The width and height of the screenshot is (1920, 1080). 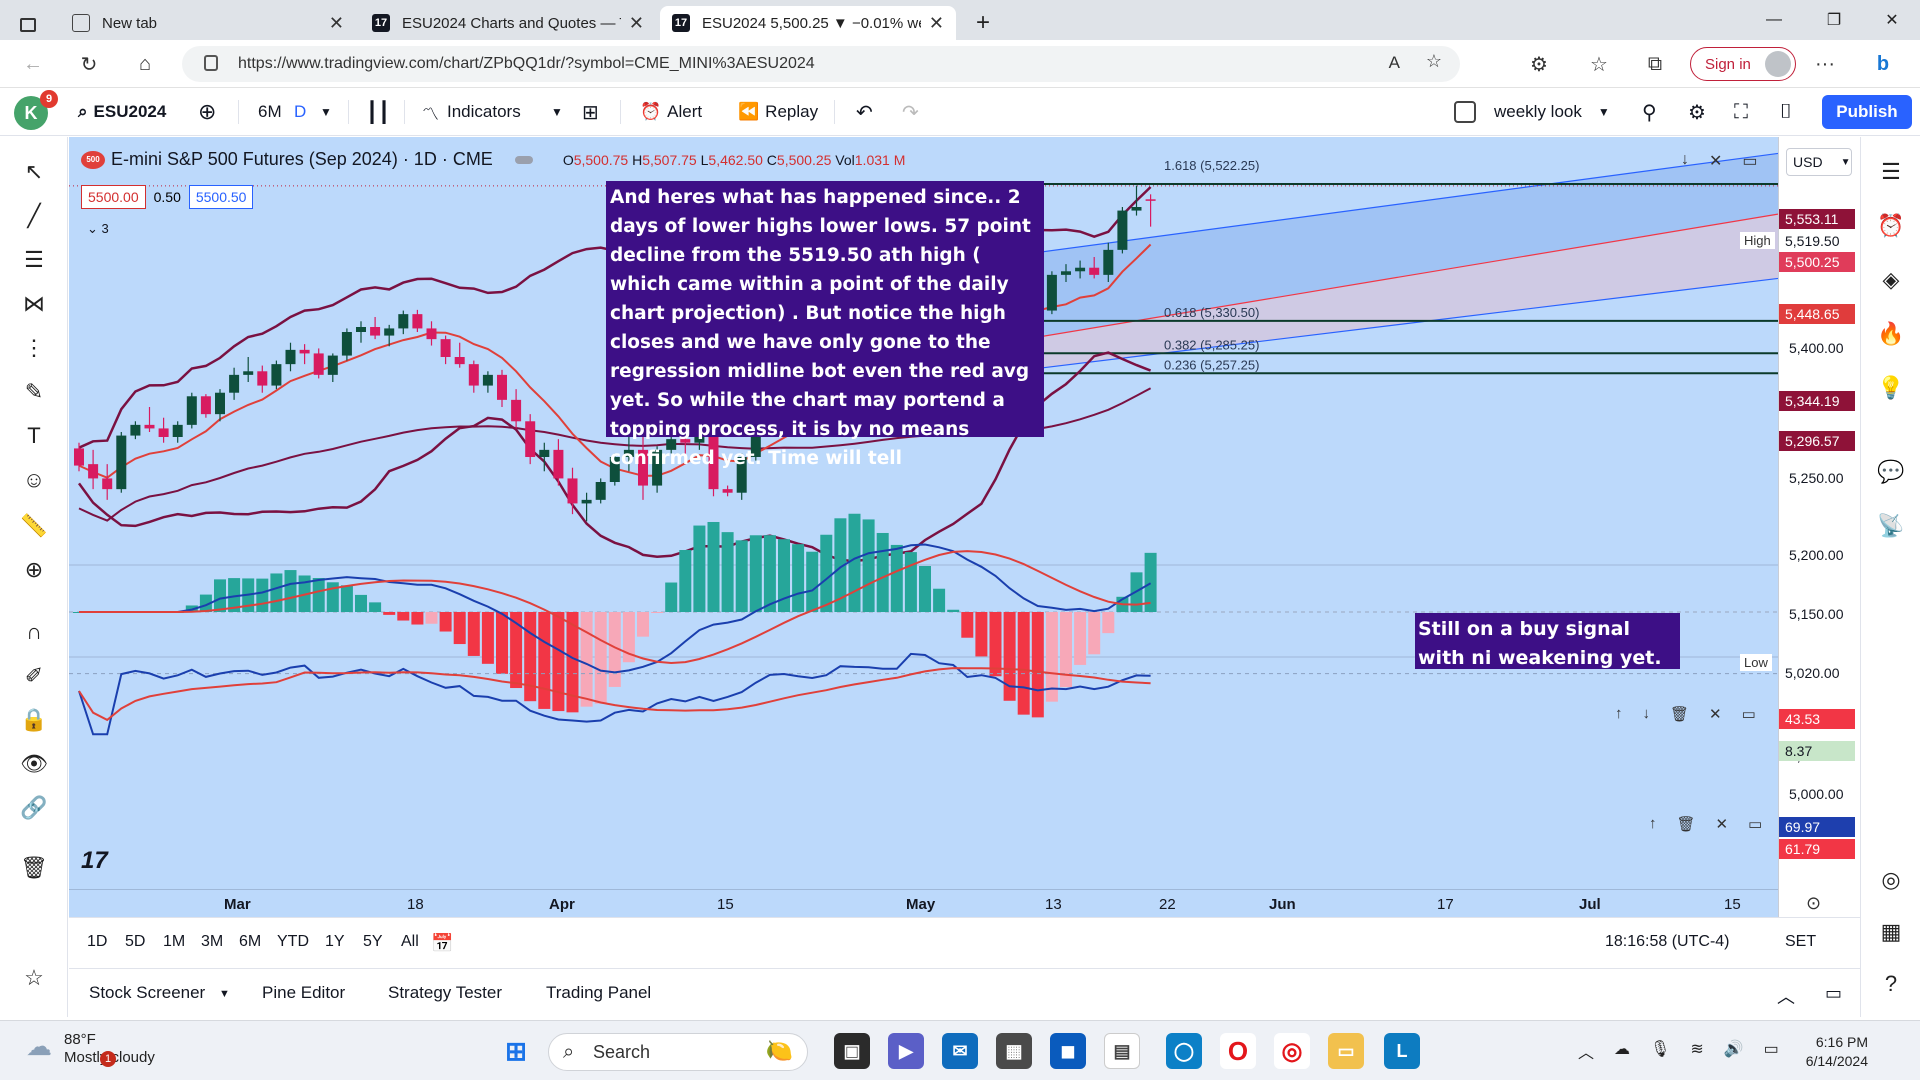 What do you see at coordinates (1238, 1051) in the screenshot?
I see `opera-icon: O` at bounding box center [1238, 1051].